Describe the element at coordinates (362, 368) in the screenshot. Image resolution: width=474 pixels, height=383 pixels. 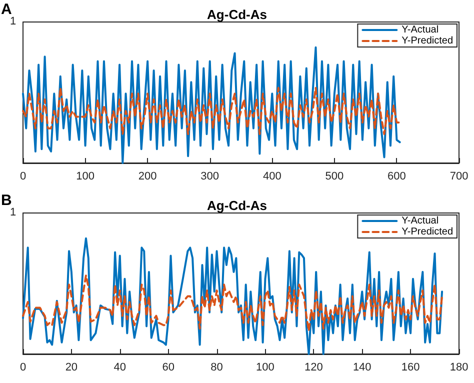
I see `x-tick-label: 140` at that location.